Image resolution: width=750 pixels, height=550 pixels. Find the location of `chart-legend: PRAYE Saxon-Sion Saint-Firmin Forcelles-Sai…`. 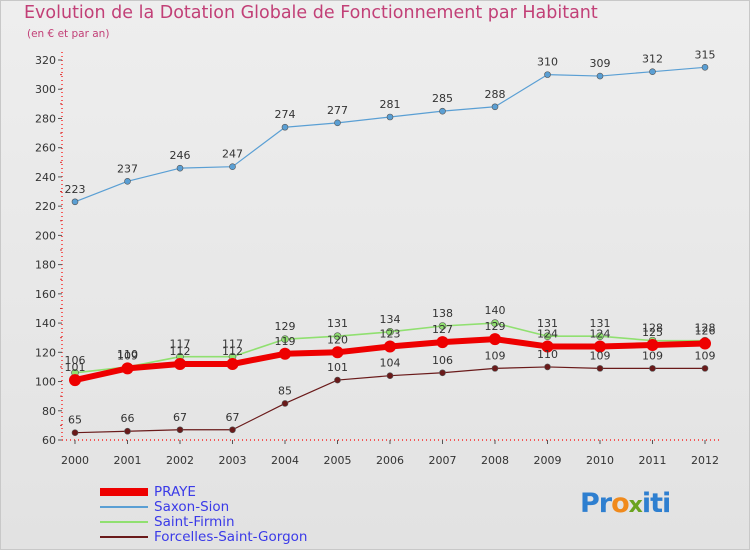

chart-legend: PRAYE Saxon-Sion Saint-Firmin Forcelles-Sai… is located at coordinates (203, 515).